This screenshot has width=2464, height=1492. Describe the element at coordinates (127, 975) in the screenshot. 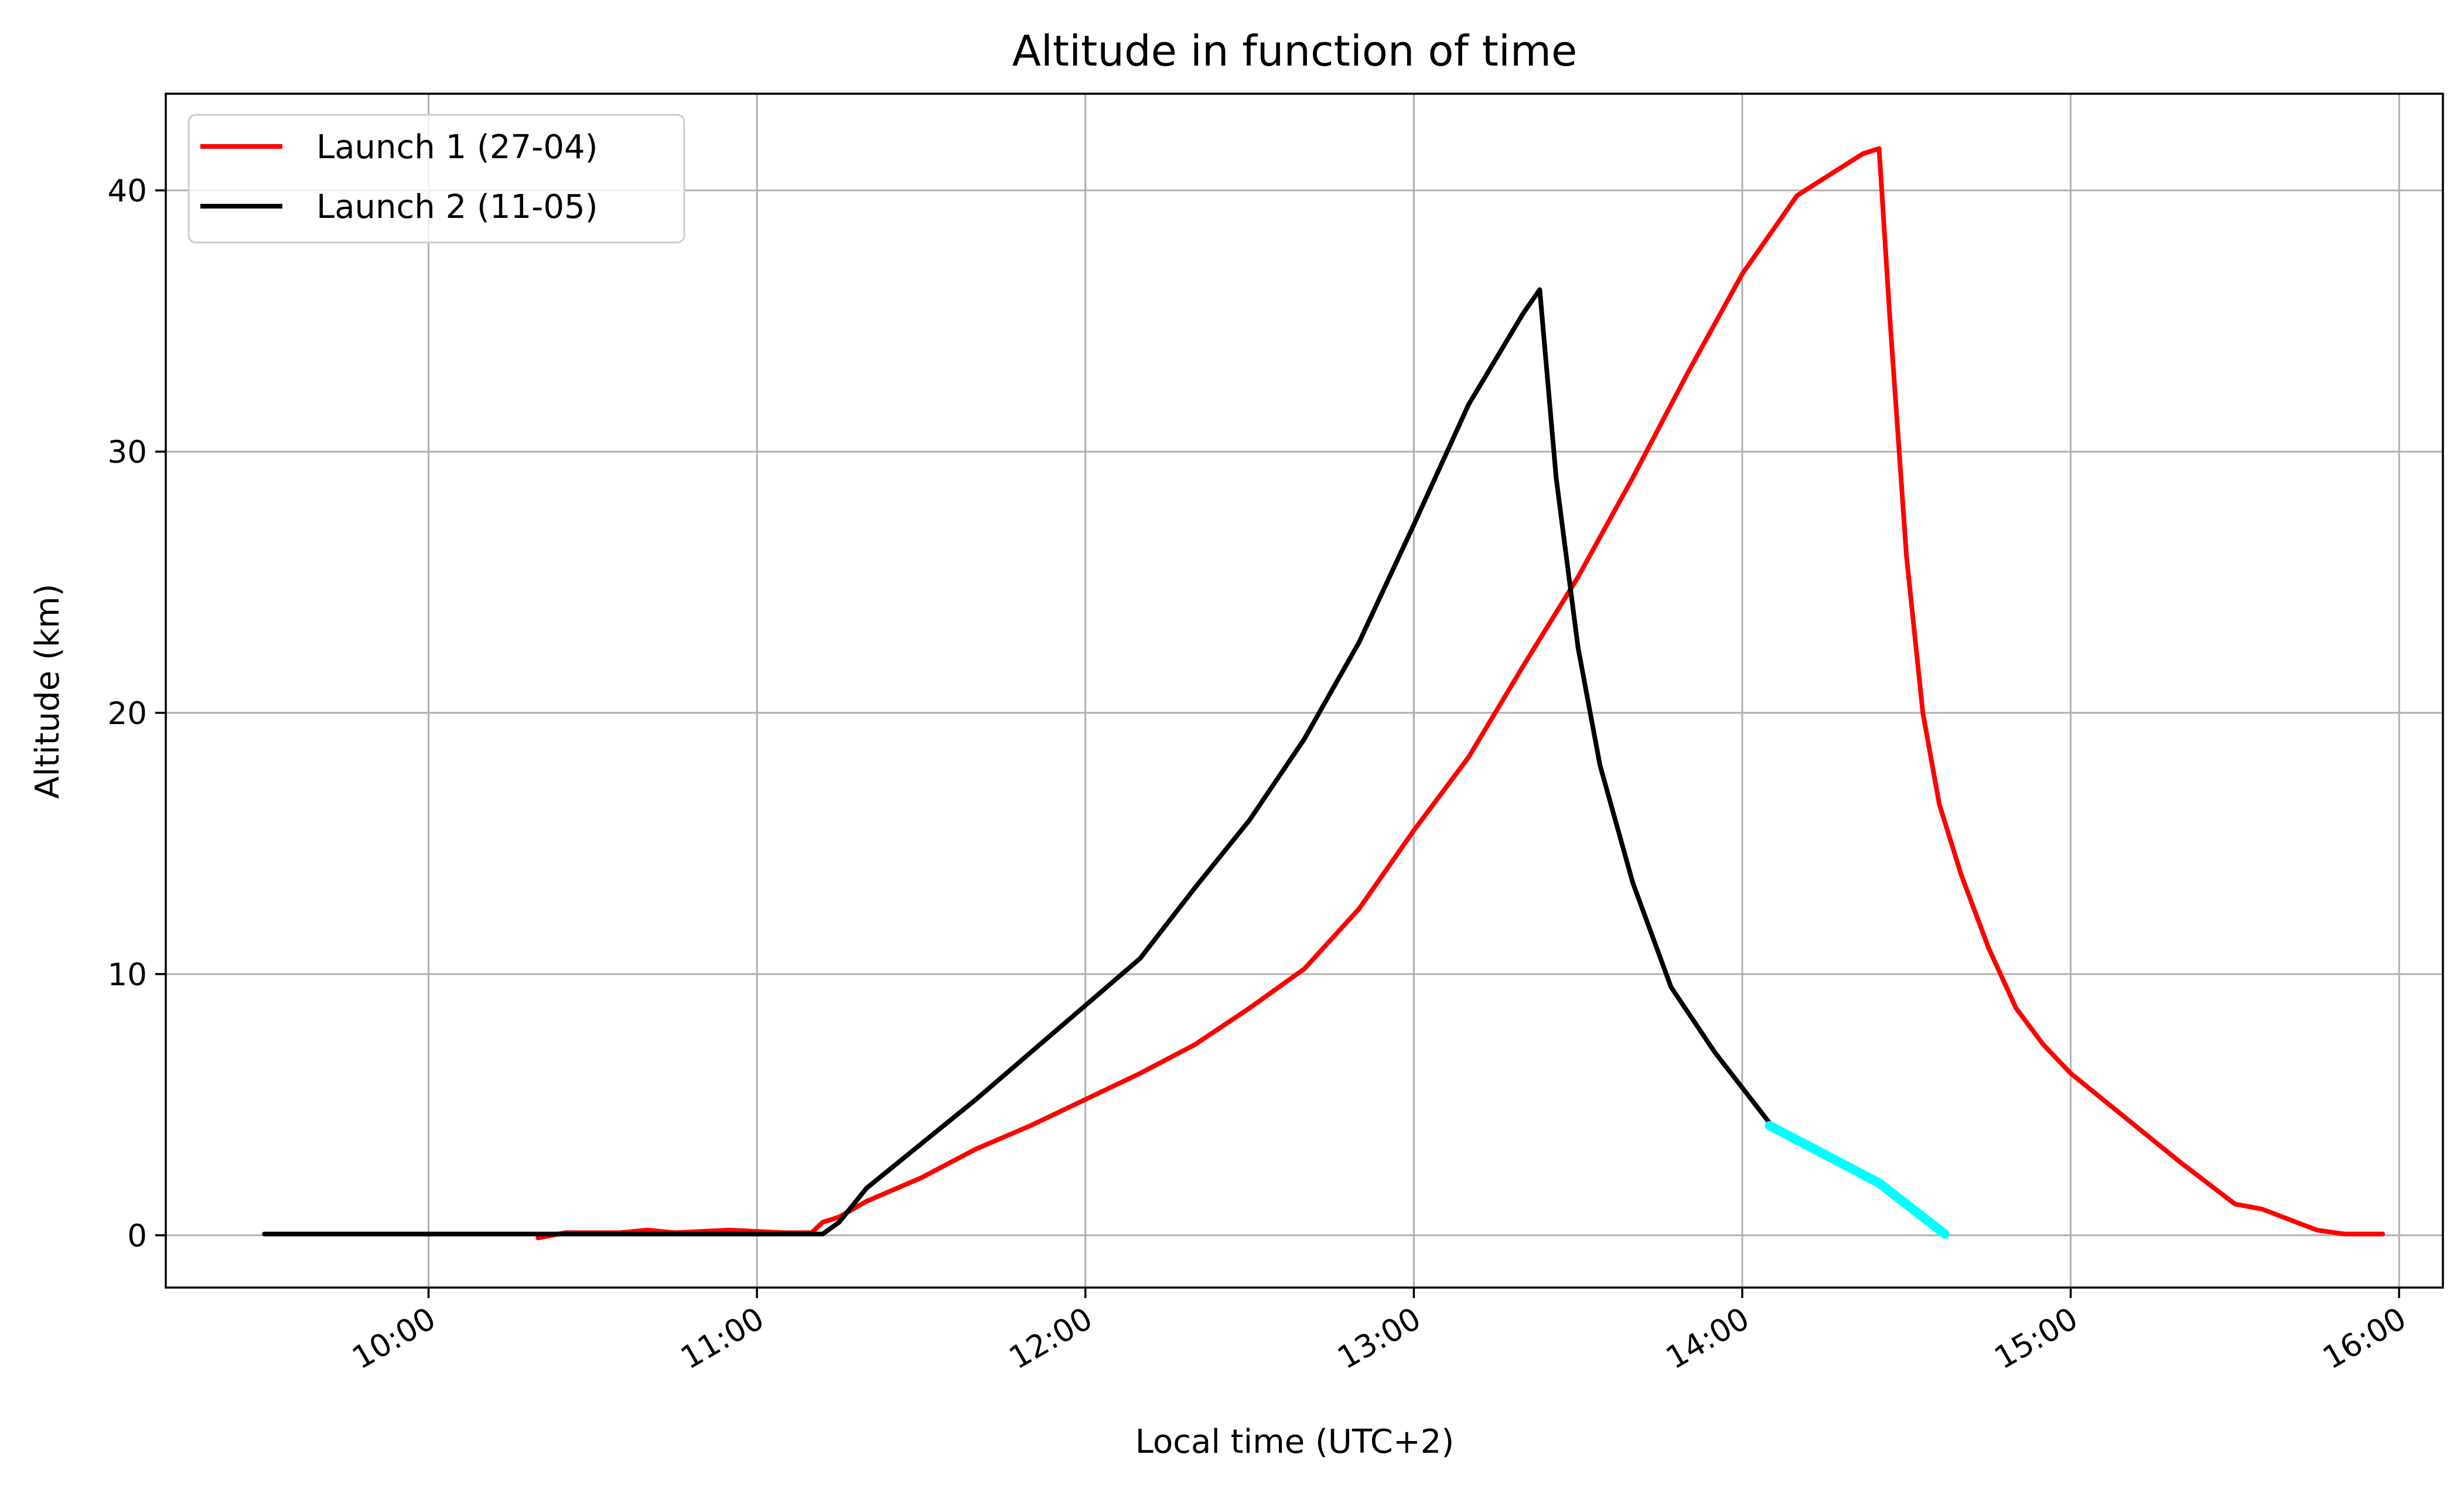

I see `y-tick-label: 10` at that location.